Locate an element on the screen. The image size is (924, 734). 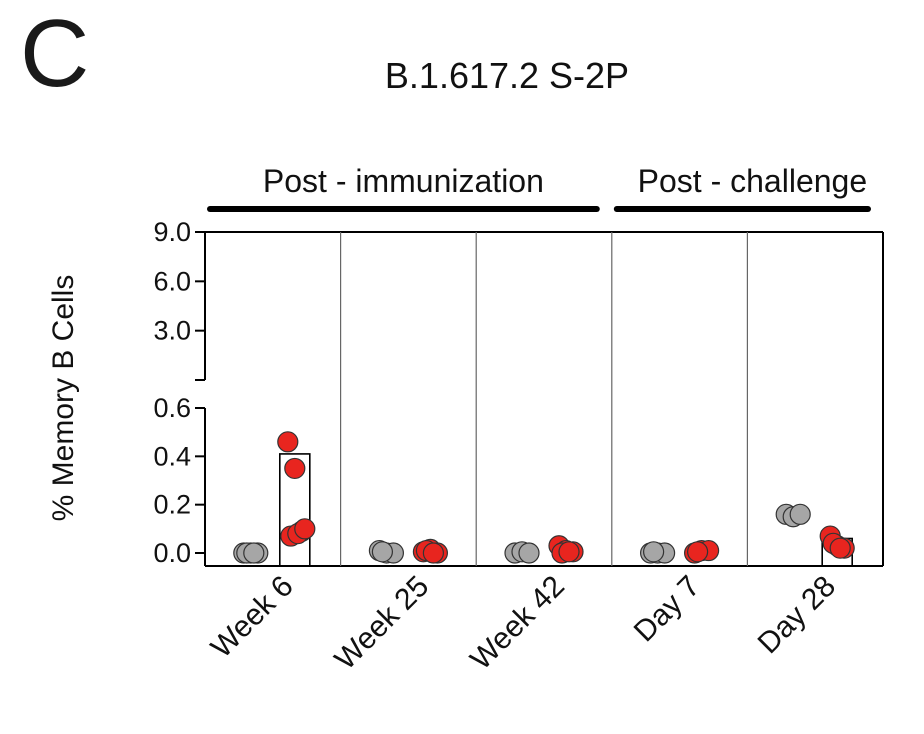
x-tick-label: Day 7 is located at coordinates (667, 609).